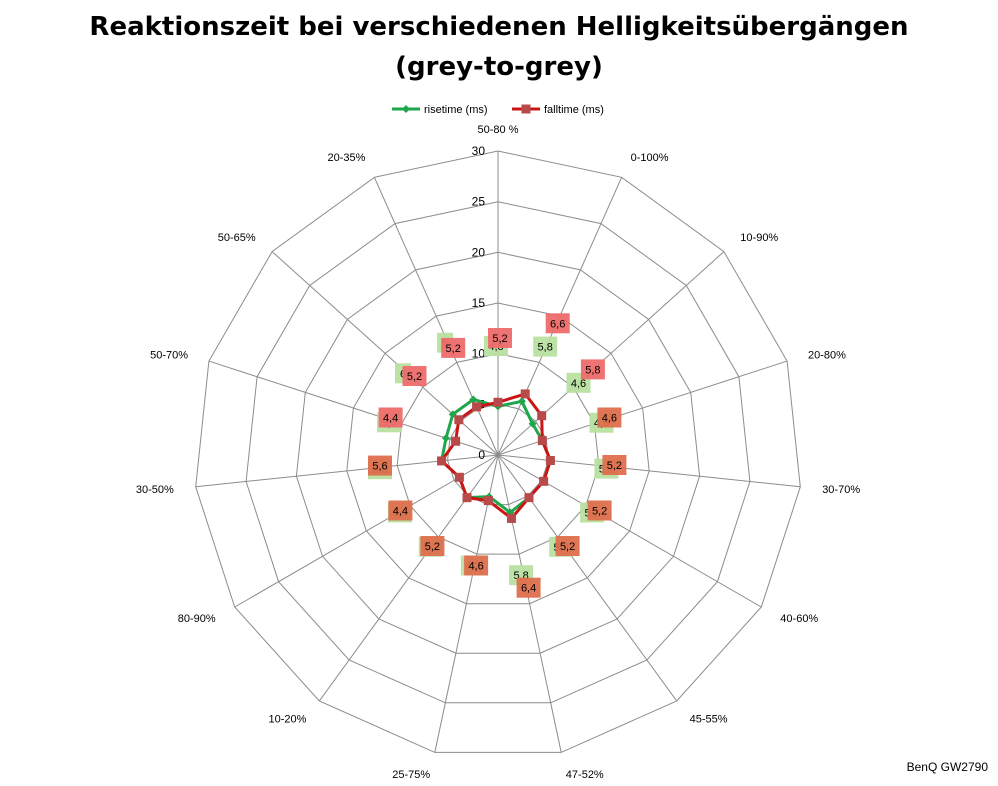 This screenshot has height=786, width=998. I want to click on category-label: 20-80%, so click(827, 355).